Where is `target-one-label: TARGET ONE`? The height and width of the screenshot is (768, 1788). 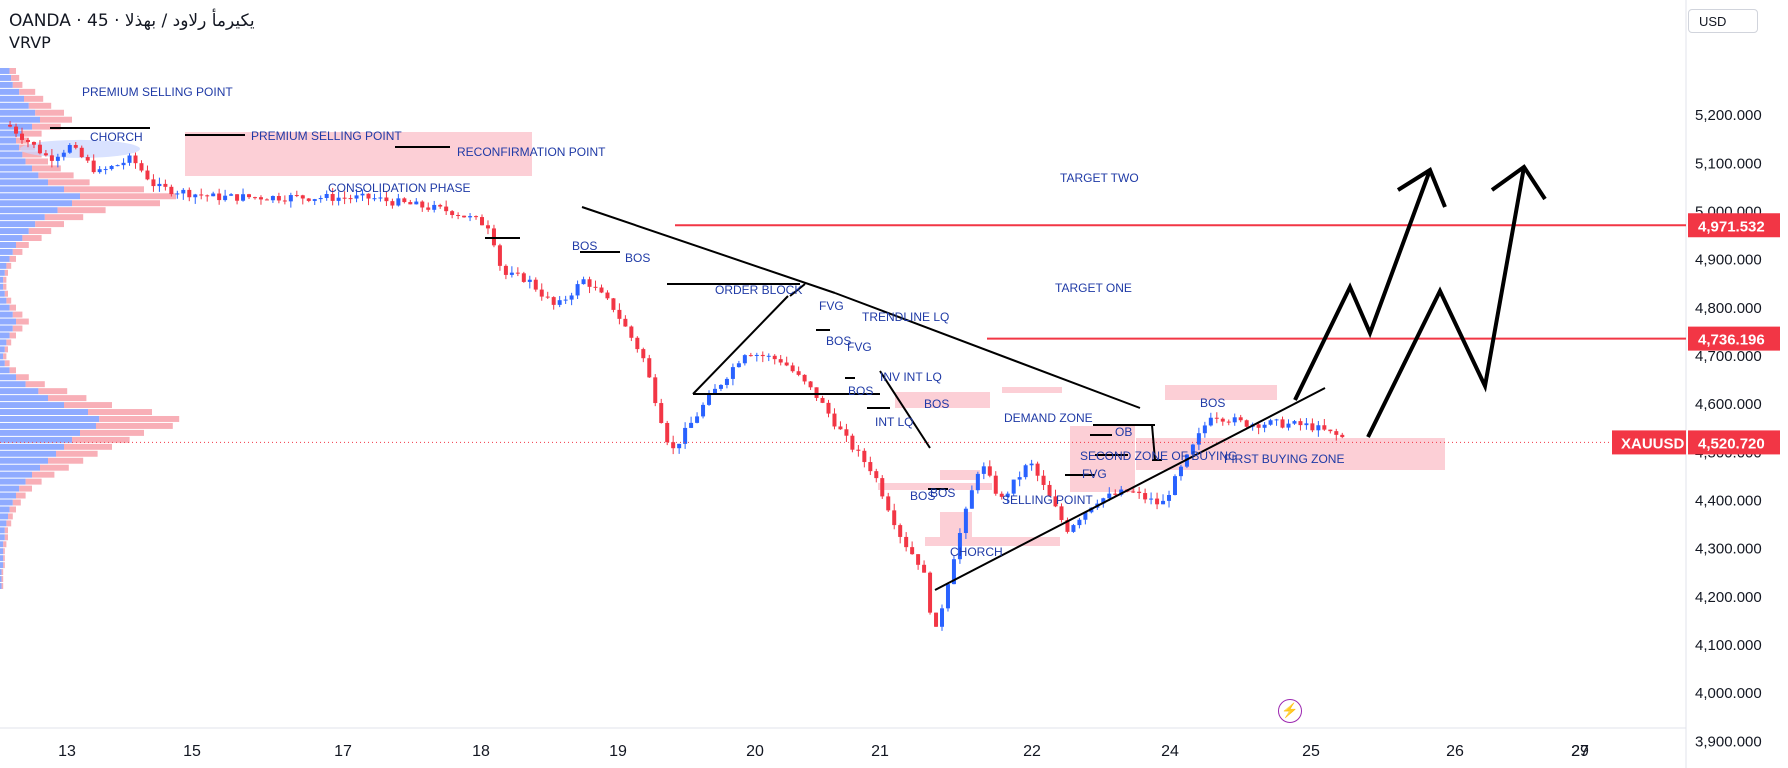 target-one-label: TARGET ONE is located at coordinates (1093, 288).